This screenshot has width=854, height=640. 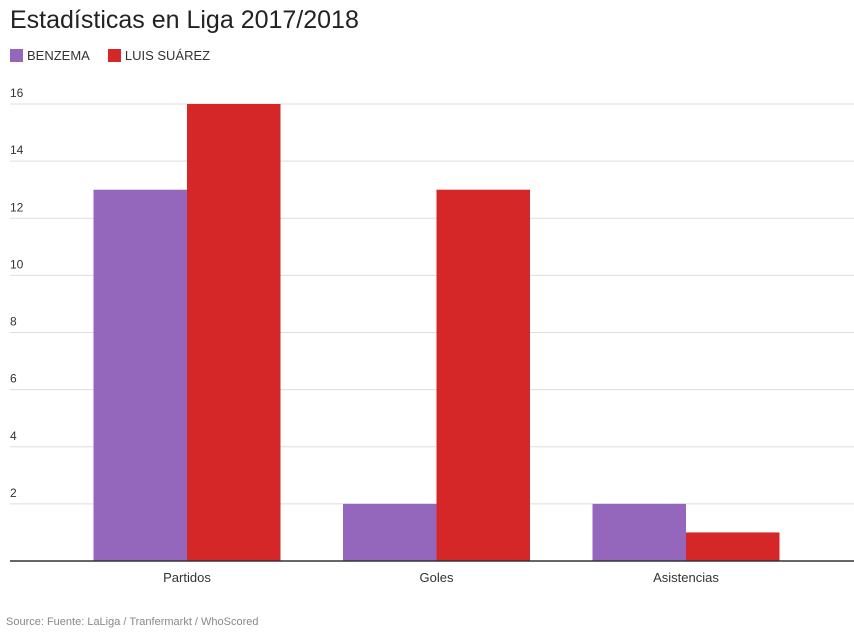 I want to click on y-tick-label: 10, so click(x=17, y=264).